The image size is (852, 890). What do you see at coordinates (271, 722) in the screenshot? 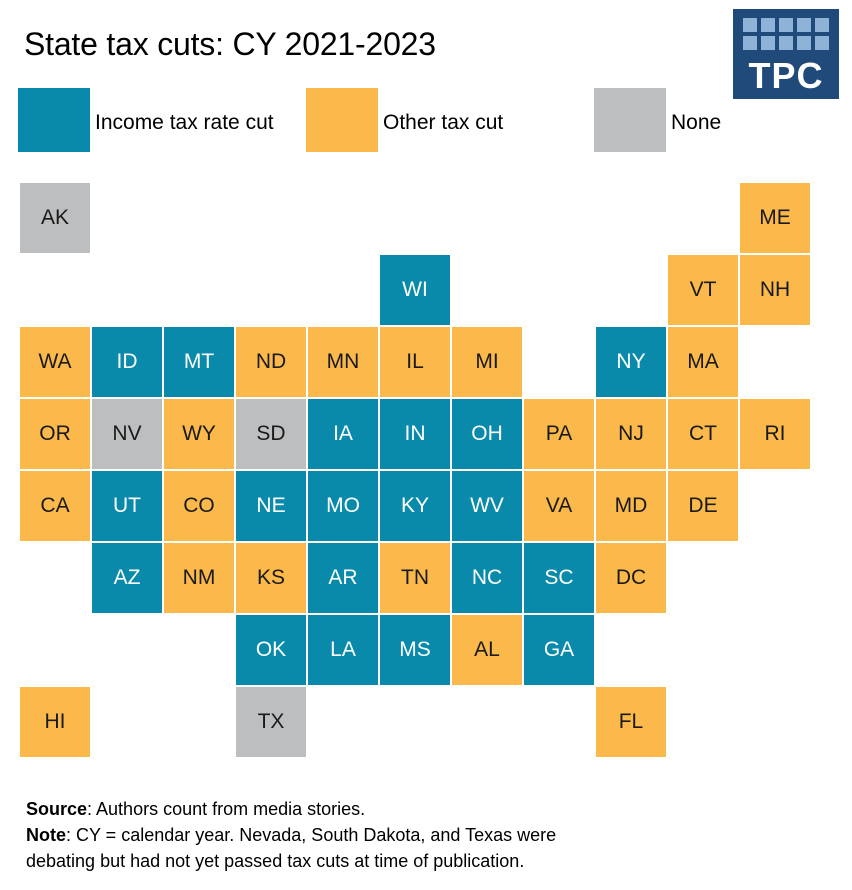
I see `state-tile-tx: TX` at bounding box center [271, 722].